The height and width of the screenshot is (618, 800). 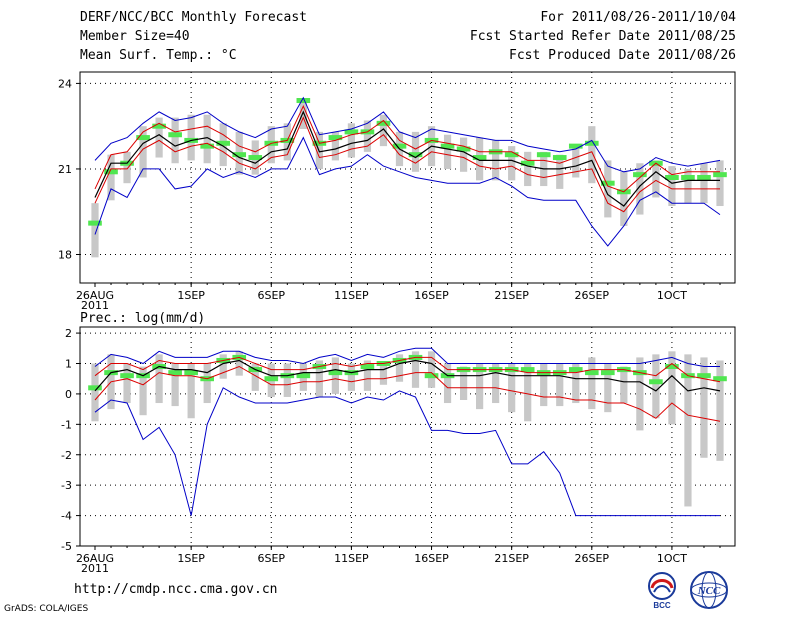 What do you see at coordinates (709, 591) in the screenshot?
I see `ncc-logo-text: NCC` at bounding box center [709, 591].